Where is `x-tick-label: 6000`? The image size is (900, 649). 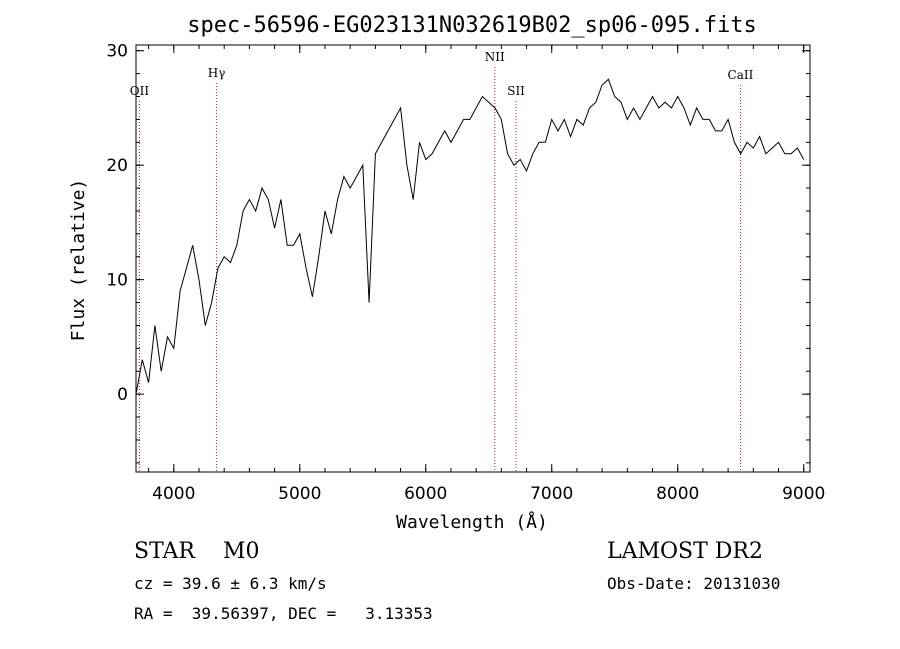 x-tick-label: 6000 is located at coordinates (425, 494).